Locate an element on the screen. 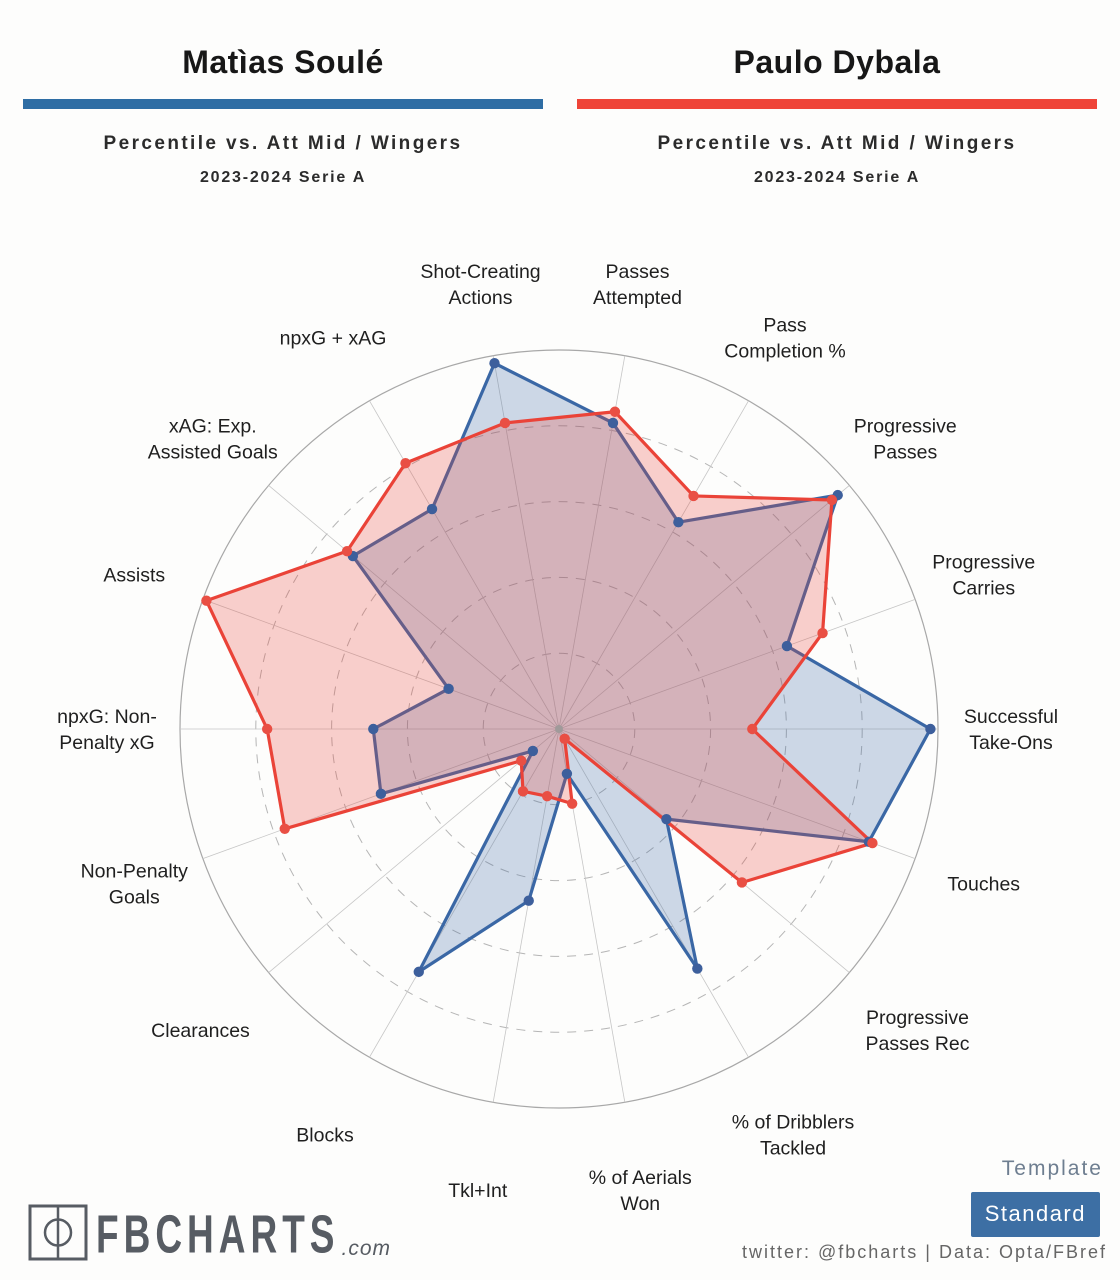  subtitle-right: Percentile vs. Att Mid / Wingers is located at coordinates (837, 143).